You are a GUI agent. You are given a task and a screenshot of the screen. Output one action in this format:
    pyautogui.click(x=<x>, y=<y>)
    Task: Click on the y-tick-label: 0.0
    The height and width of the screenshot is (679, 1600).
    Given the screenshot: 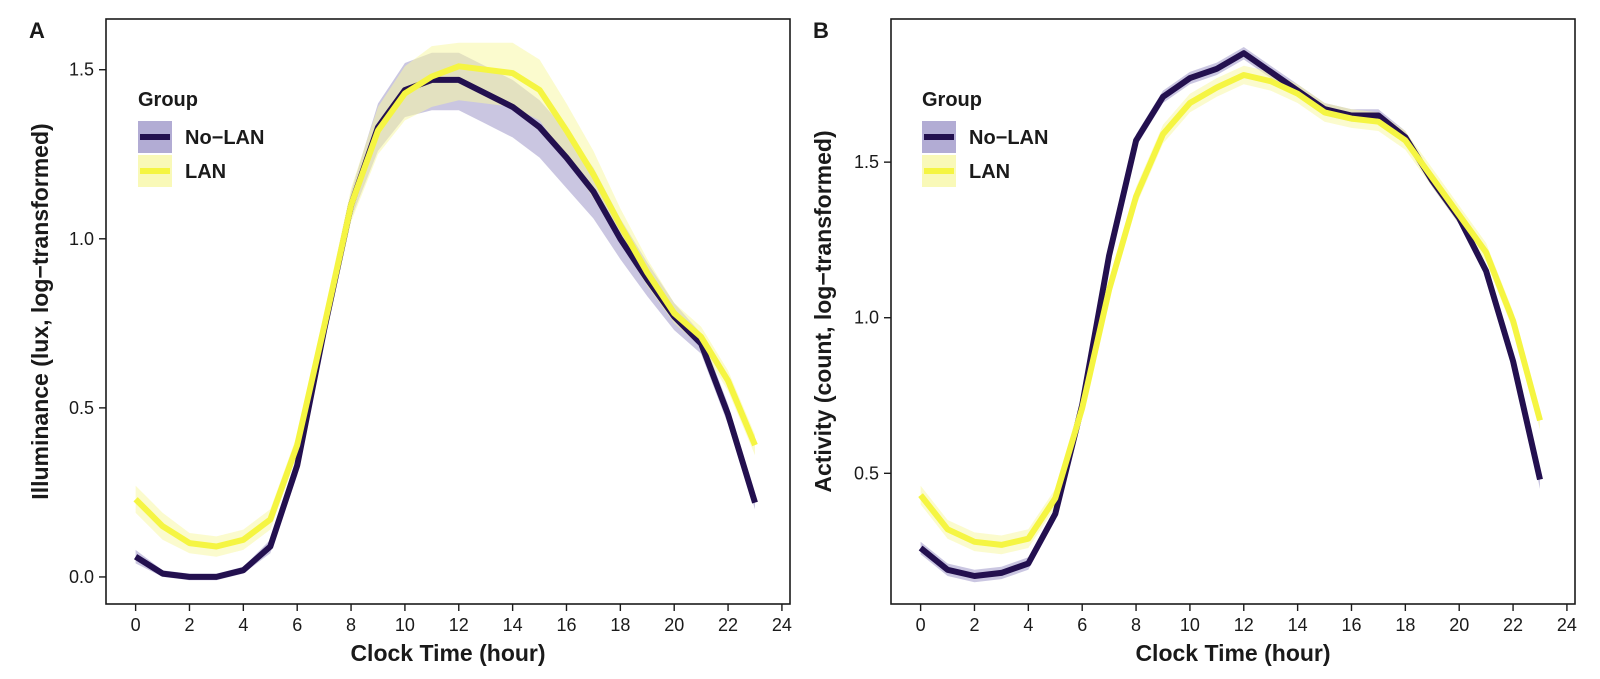 What is the action you would take?
    pyautogui.click(x=81, y=577)
    